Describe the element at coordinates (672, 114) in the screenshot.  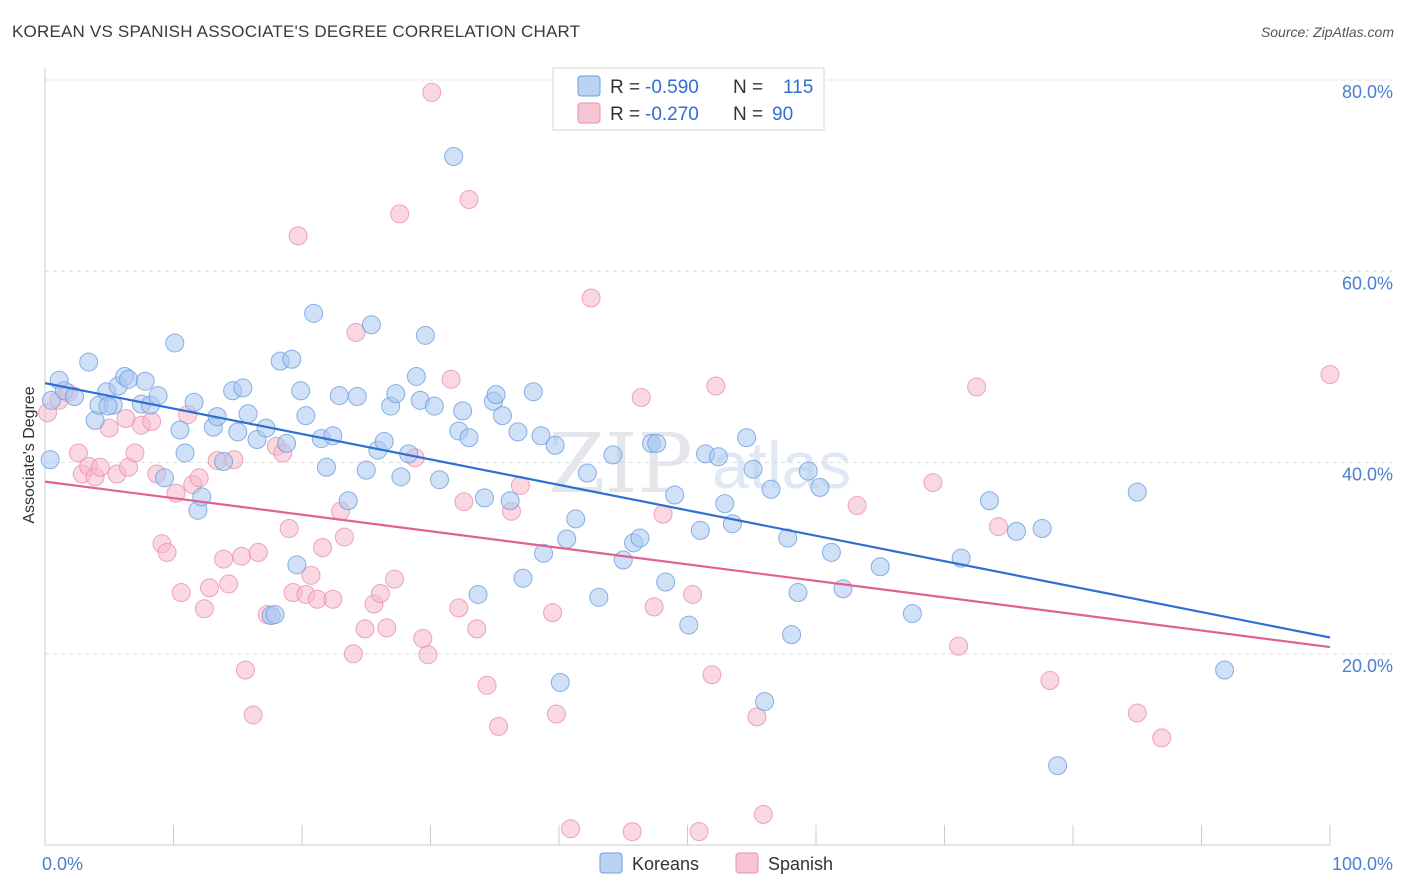
I see `legend-r-value-spanish: -0.270` at that location.